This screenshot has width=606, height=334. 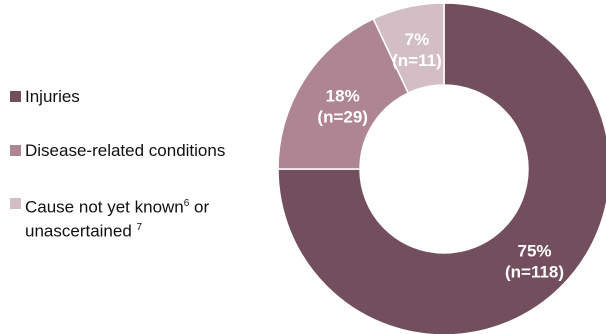 What do you see at coordinates (125, 150) in the screenshot?
I see `legend-label-disease-related: Disease-related conditions` at bounding box center [125, 150].